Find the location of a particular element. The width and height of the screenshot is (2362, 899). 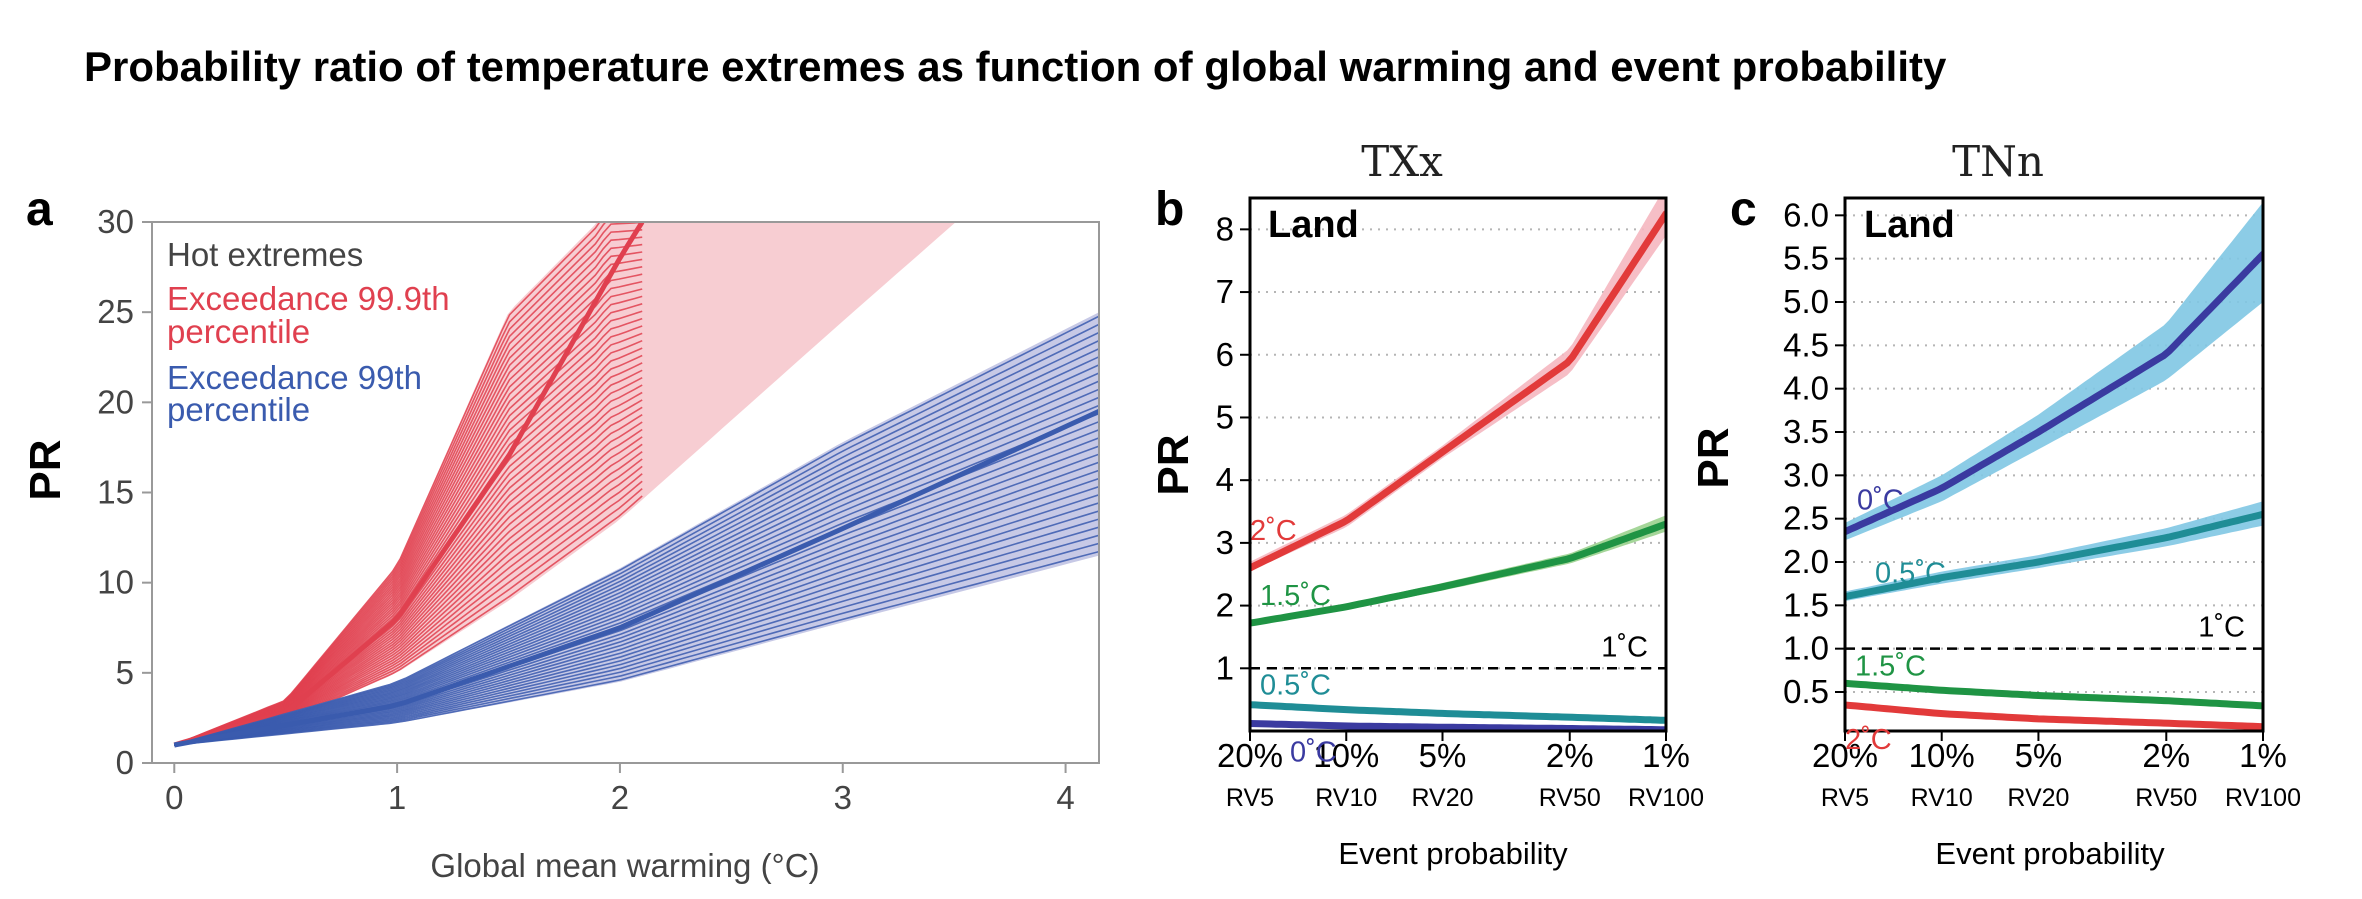

panel-header-c: TNn is located at coordinates (1998, 161).